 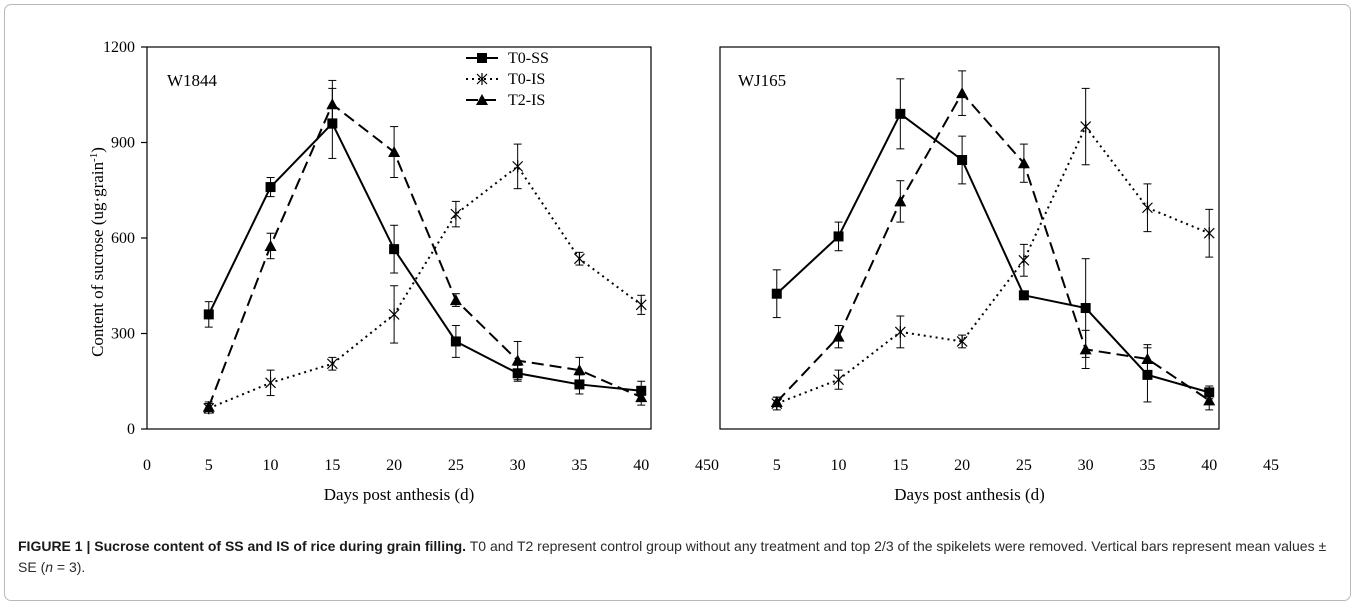 What do you see at coordinates (119, 47) in the screenshot?
I see `y-tick-label: 1200` at bounding box center [119, 47].